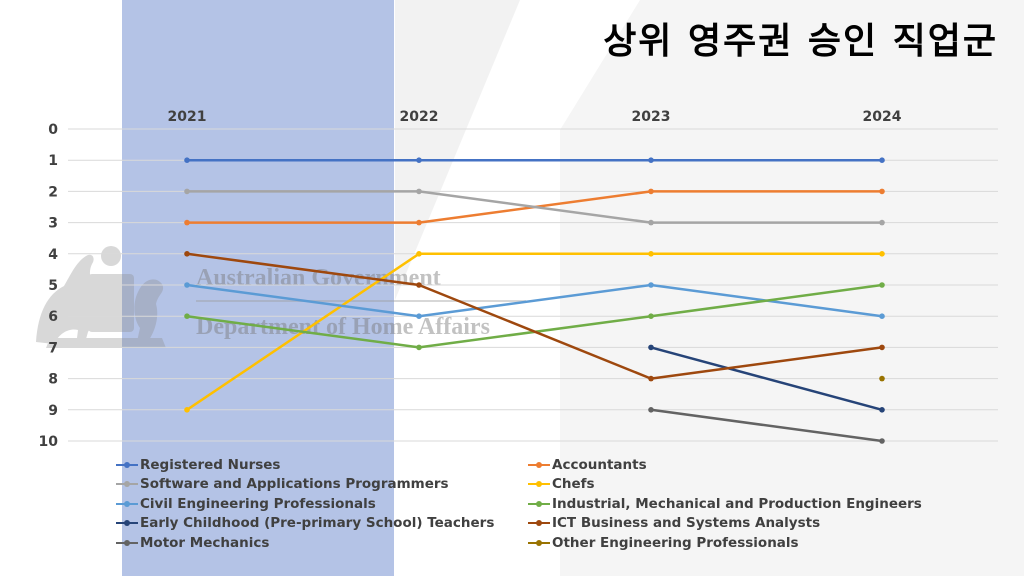 The image size is (1024, 576). Describe the element at coordinates (53, 130) in the screenshot. I see `y-tick-label: 0` at that location.